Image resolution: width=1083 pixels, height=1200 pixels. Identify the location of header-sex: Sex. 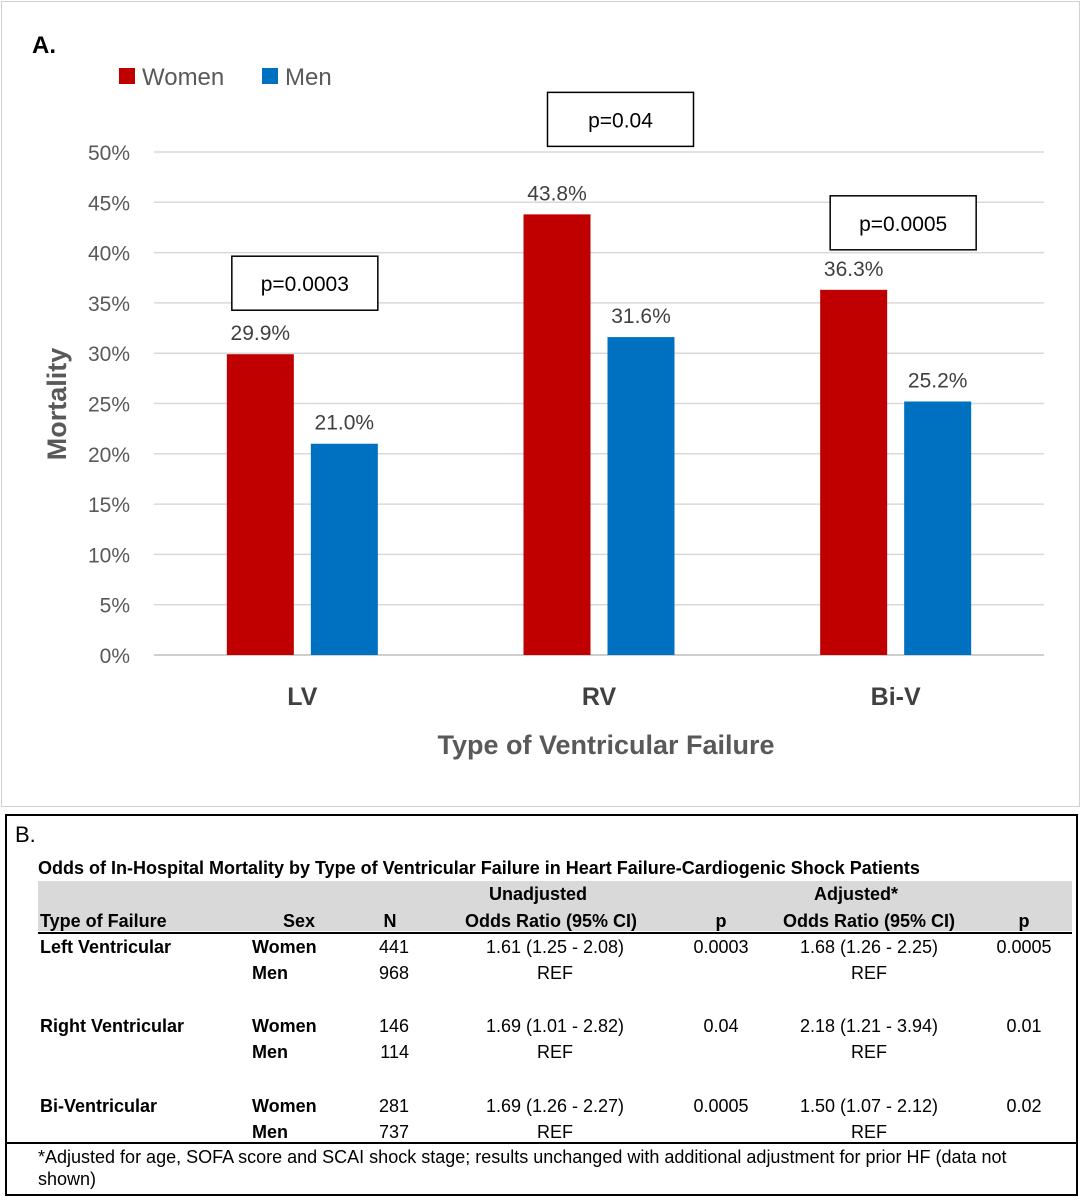
(299, 921).